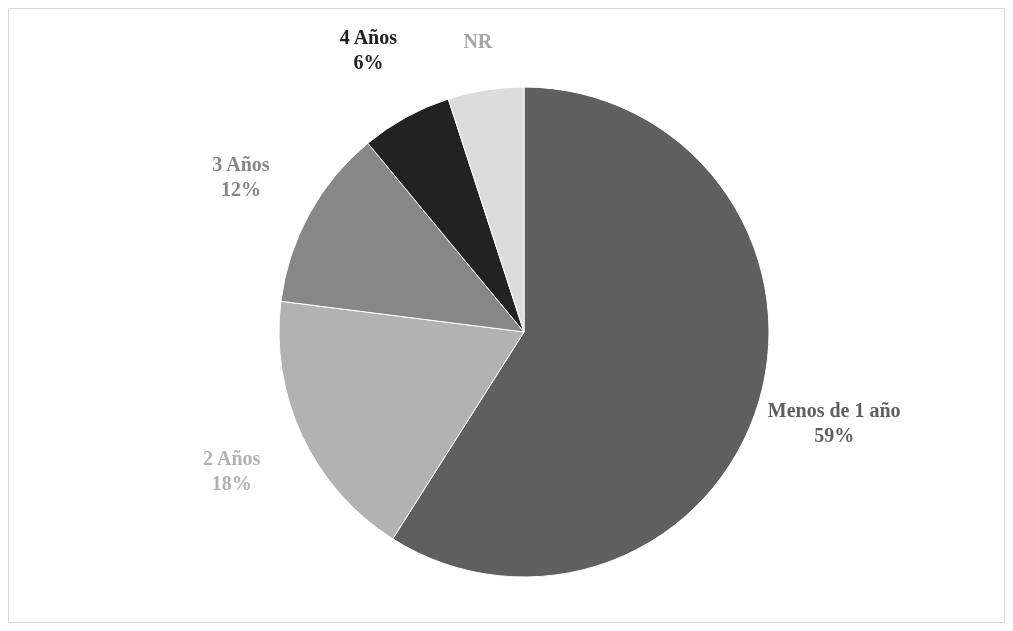 Image resolution: width=1013 pixels, height=631 pixels. Describe the element at coordinates (232, 457) in the screenshot. I see `slice-label: 2 Años` at that location.